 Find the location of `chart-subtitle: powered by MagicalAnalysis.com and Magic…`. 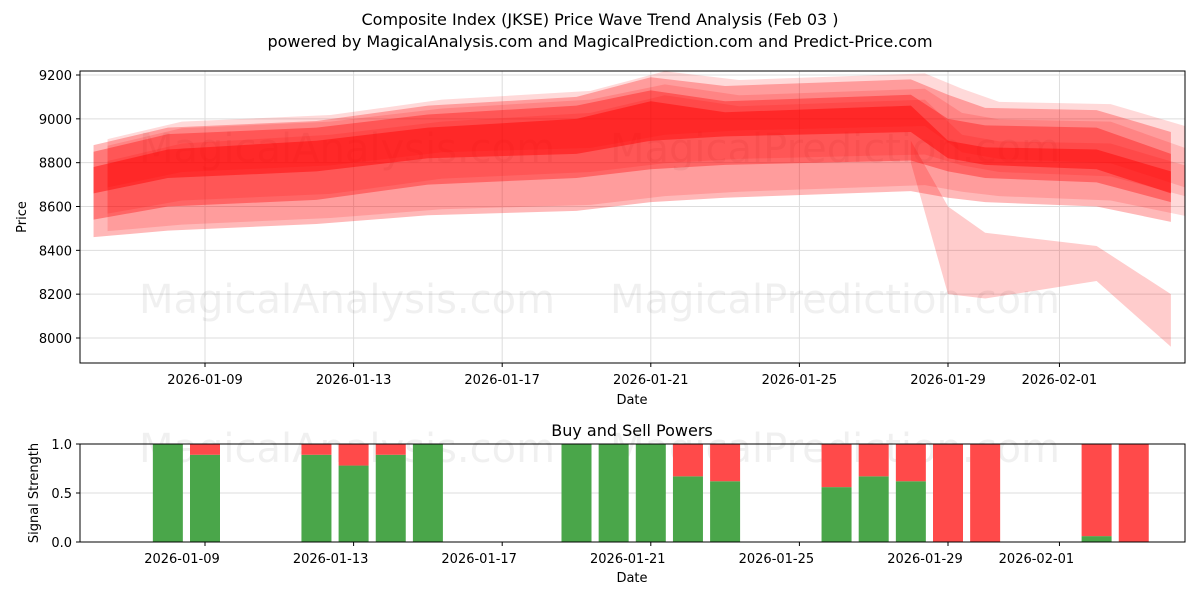

chart-subtitle: powered by MagicalAnalysis.com and Magic… is located at coordinates (600, 41).